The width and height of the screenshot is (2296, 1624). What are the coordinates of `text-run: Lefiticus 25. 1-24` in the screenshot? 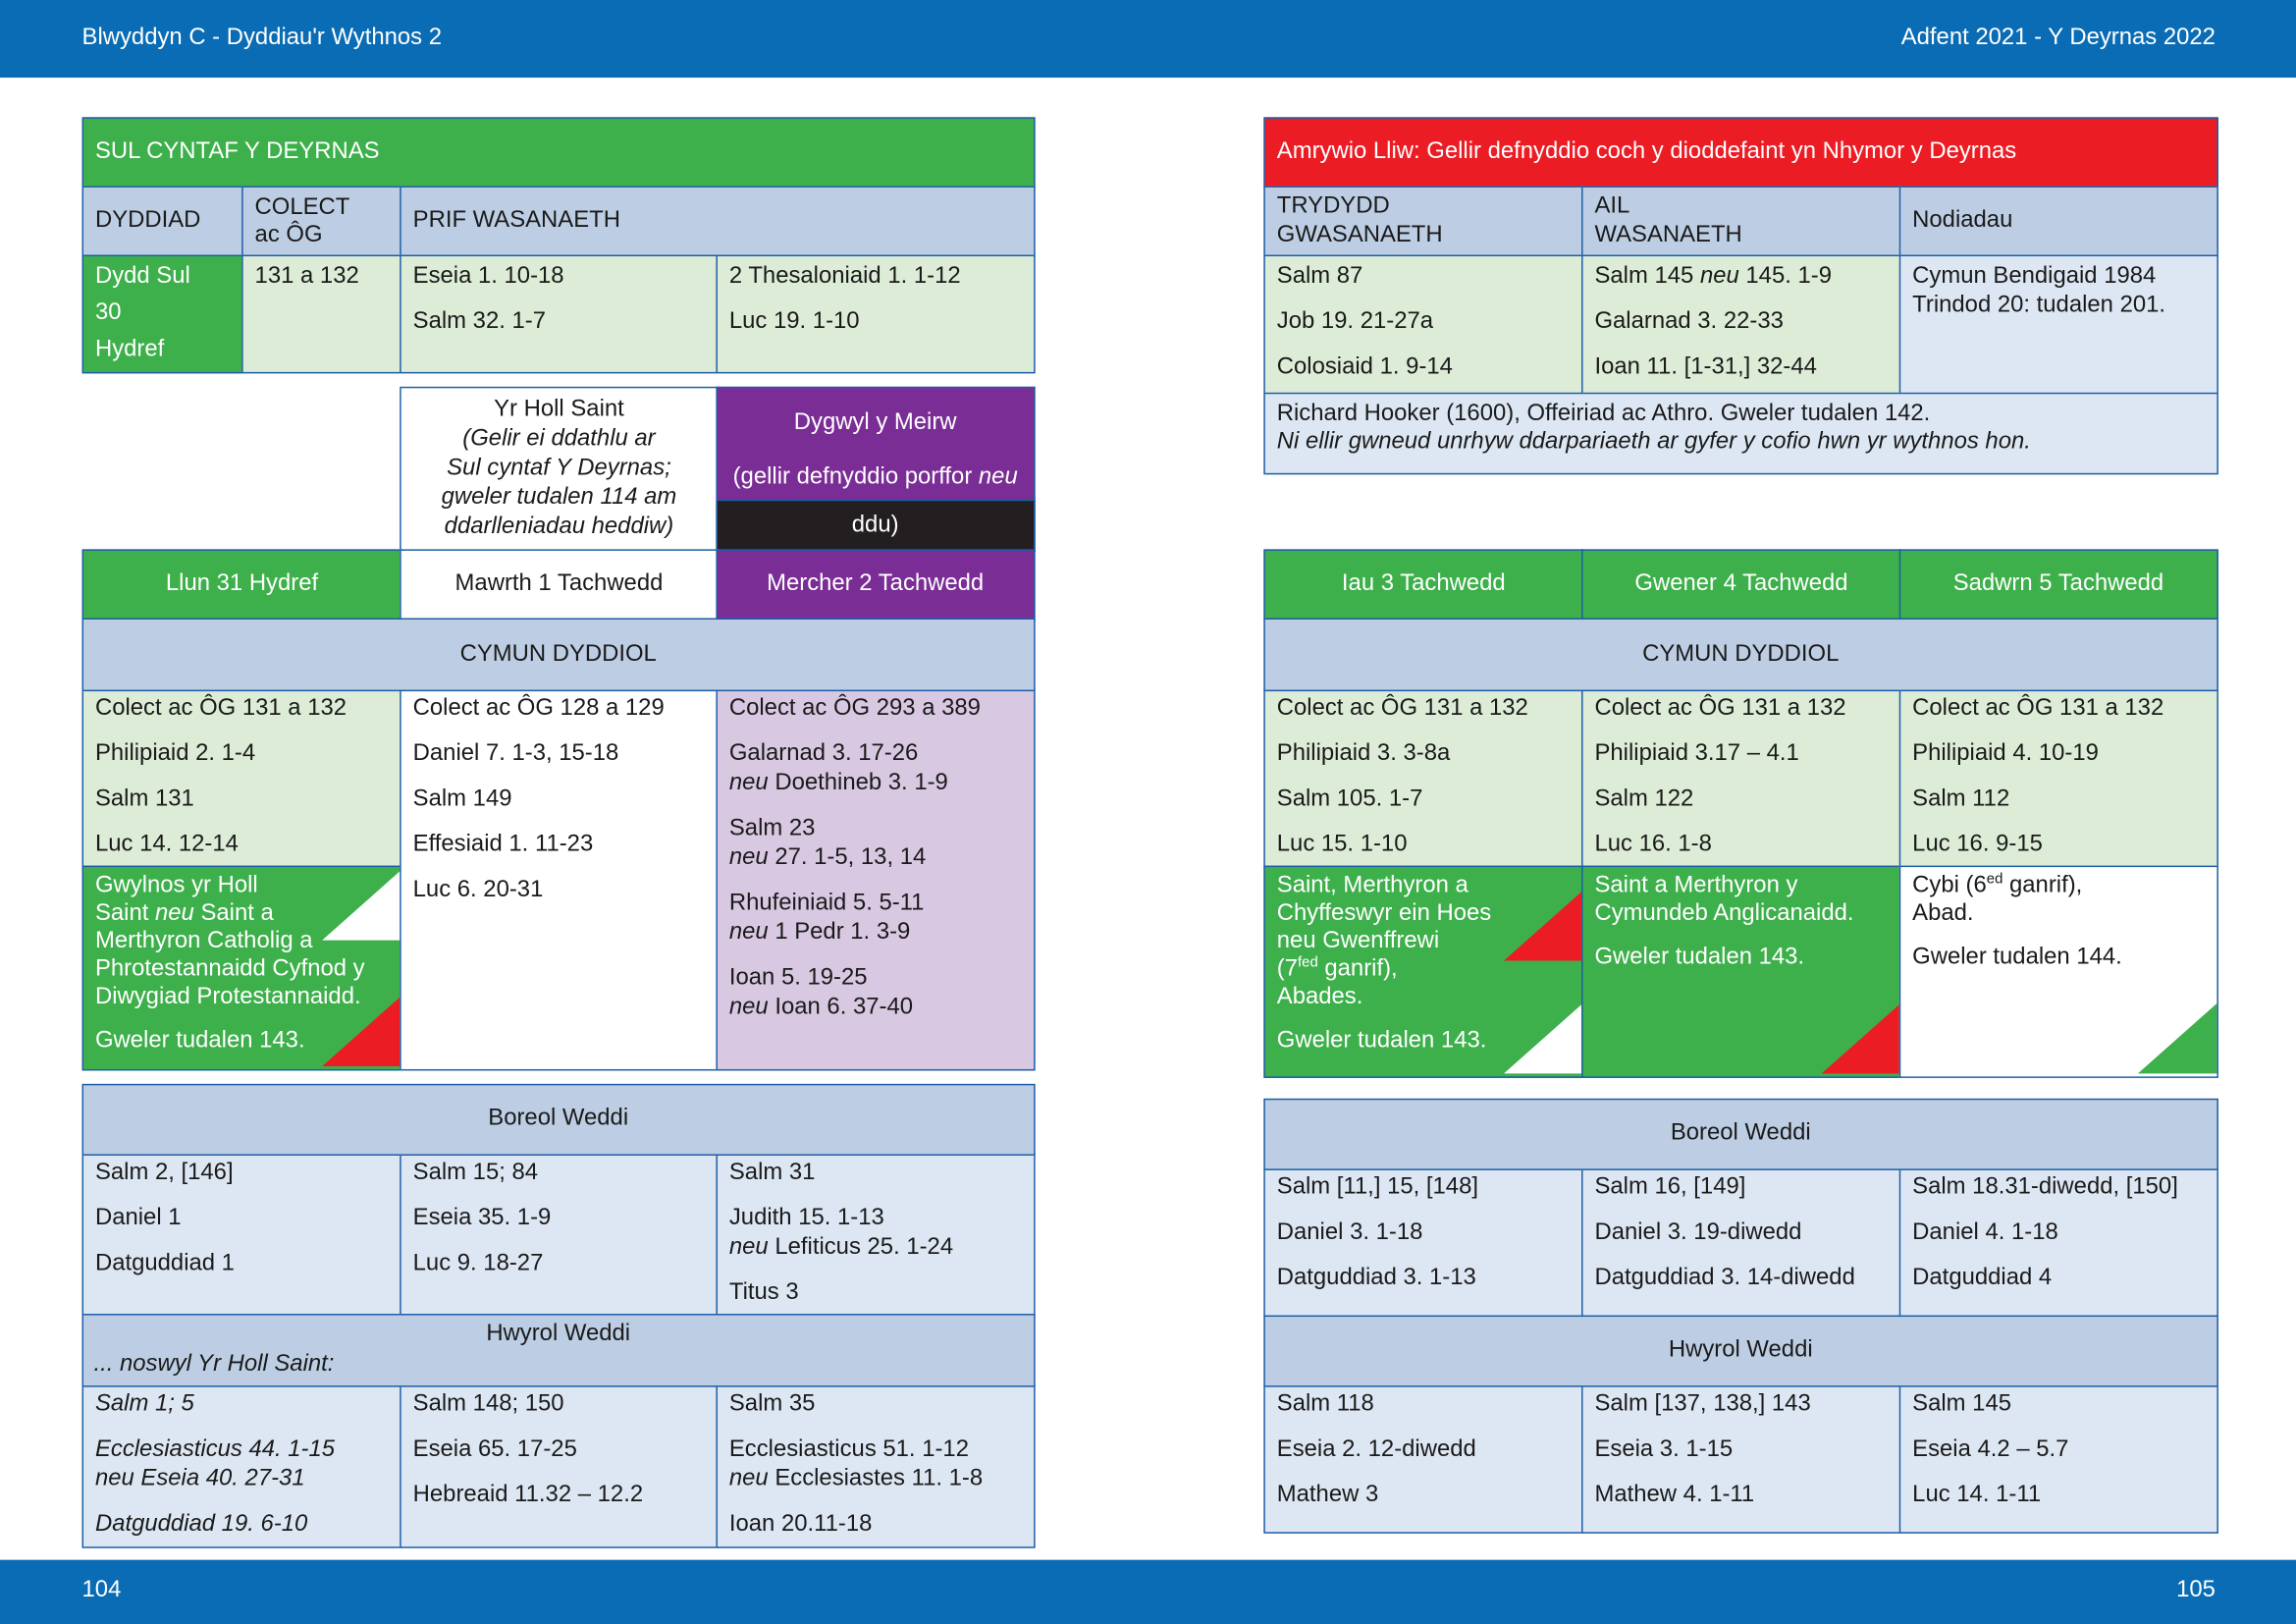 It's located at (861, 1247).